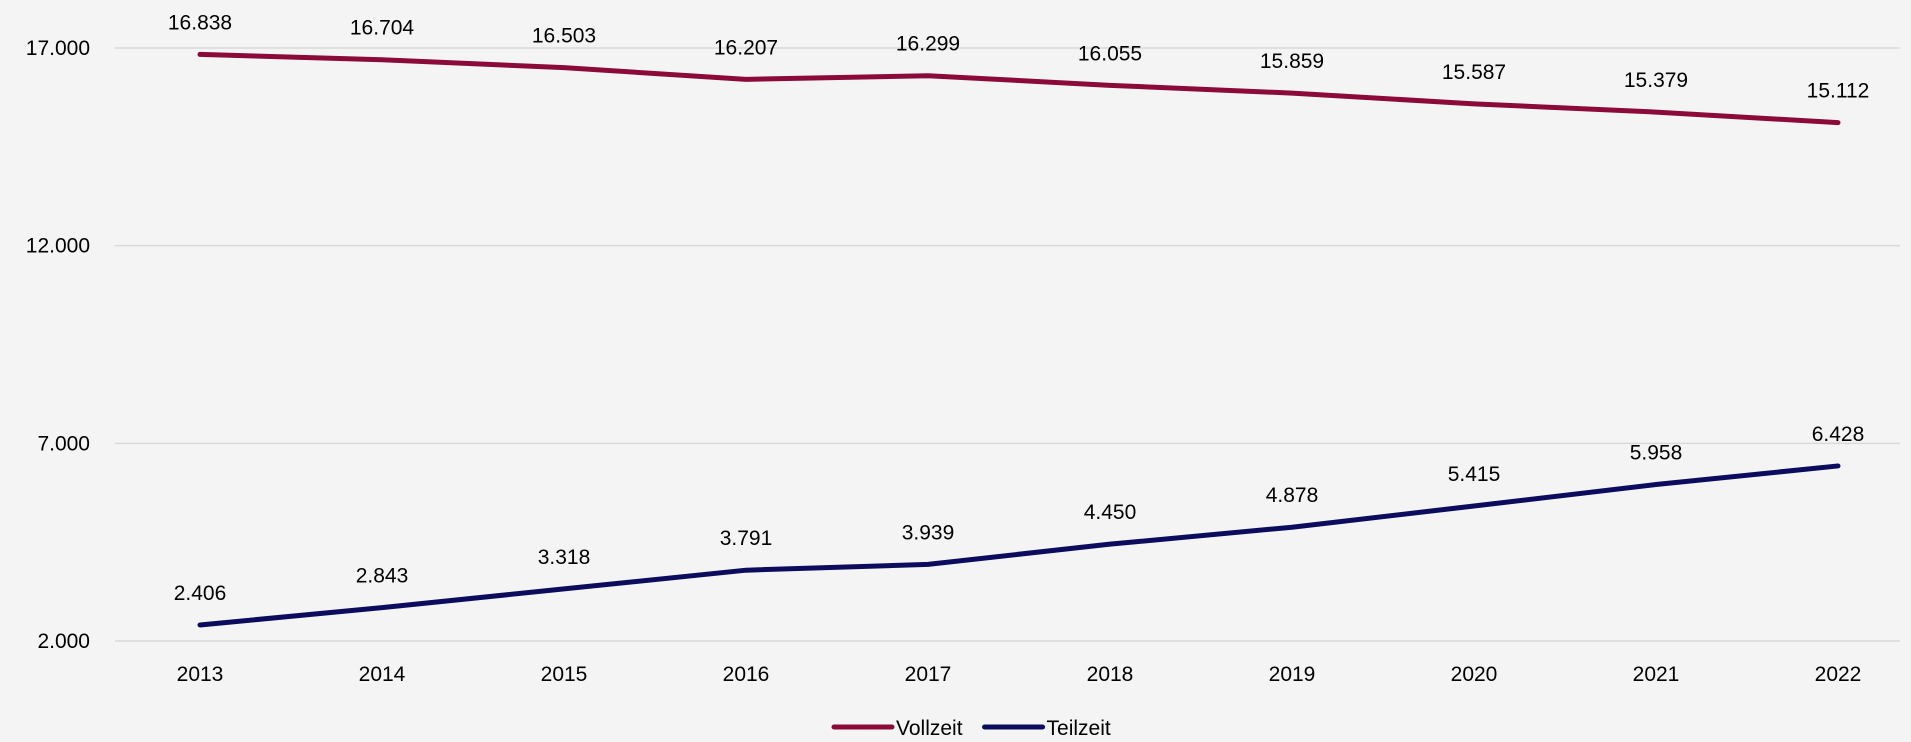 This screenshot has height=742, width=1911. I want to click on data-label: 15.587, so click(1474, 72).